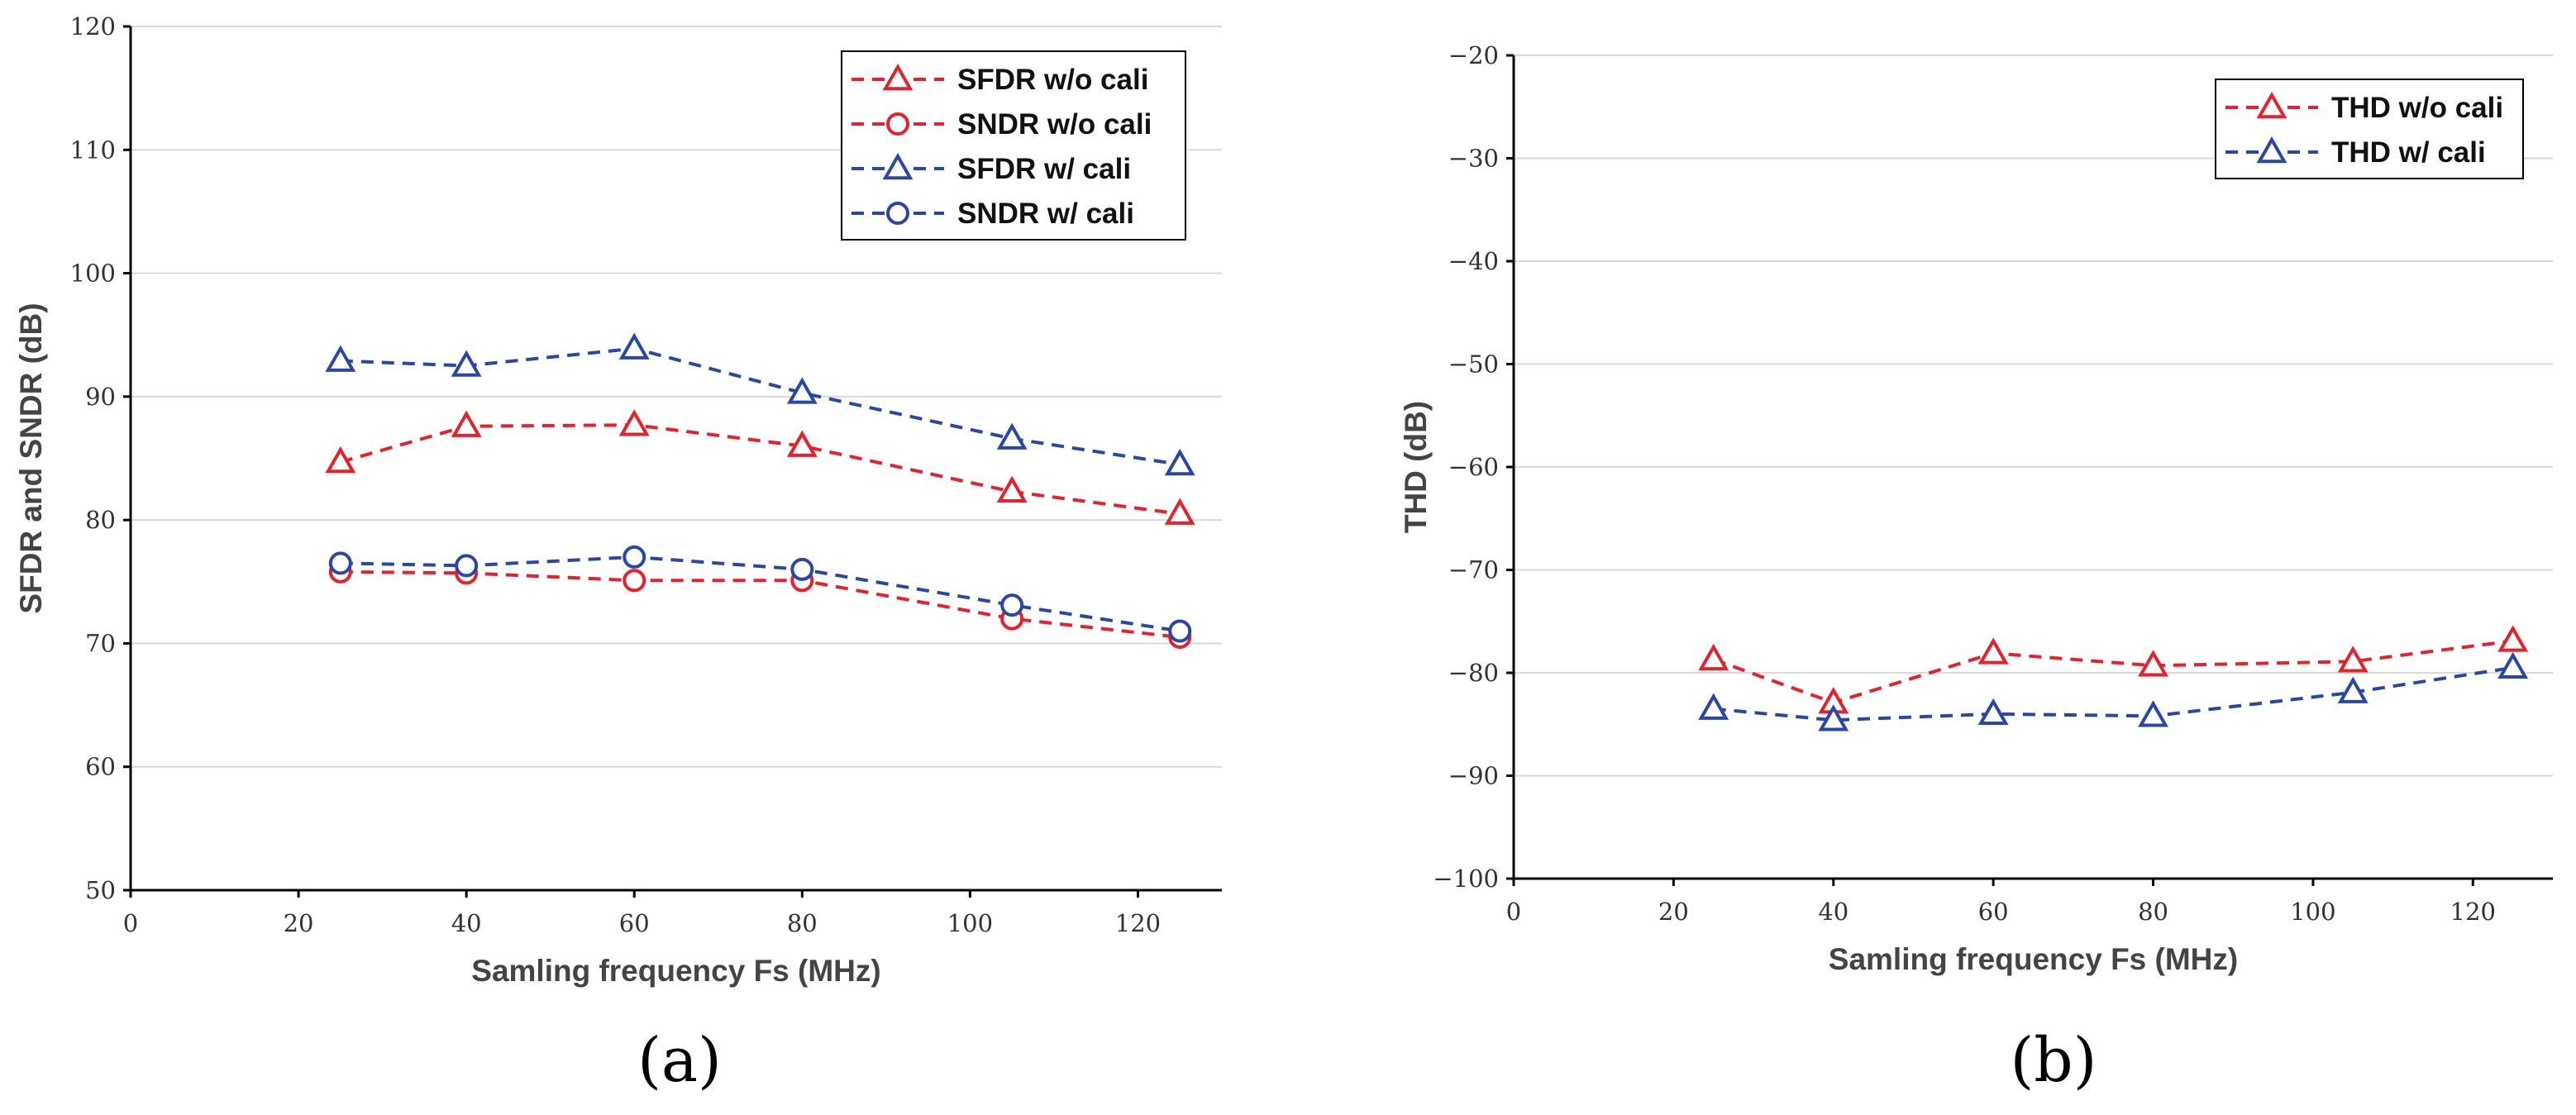 This screenshot has width=2576, height=1115. I want to click on y-tick-label: 100, so click(93, 274).